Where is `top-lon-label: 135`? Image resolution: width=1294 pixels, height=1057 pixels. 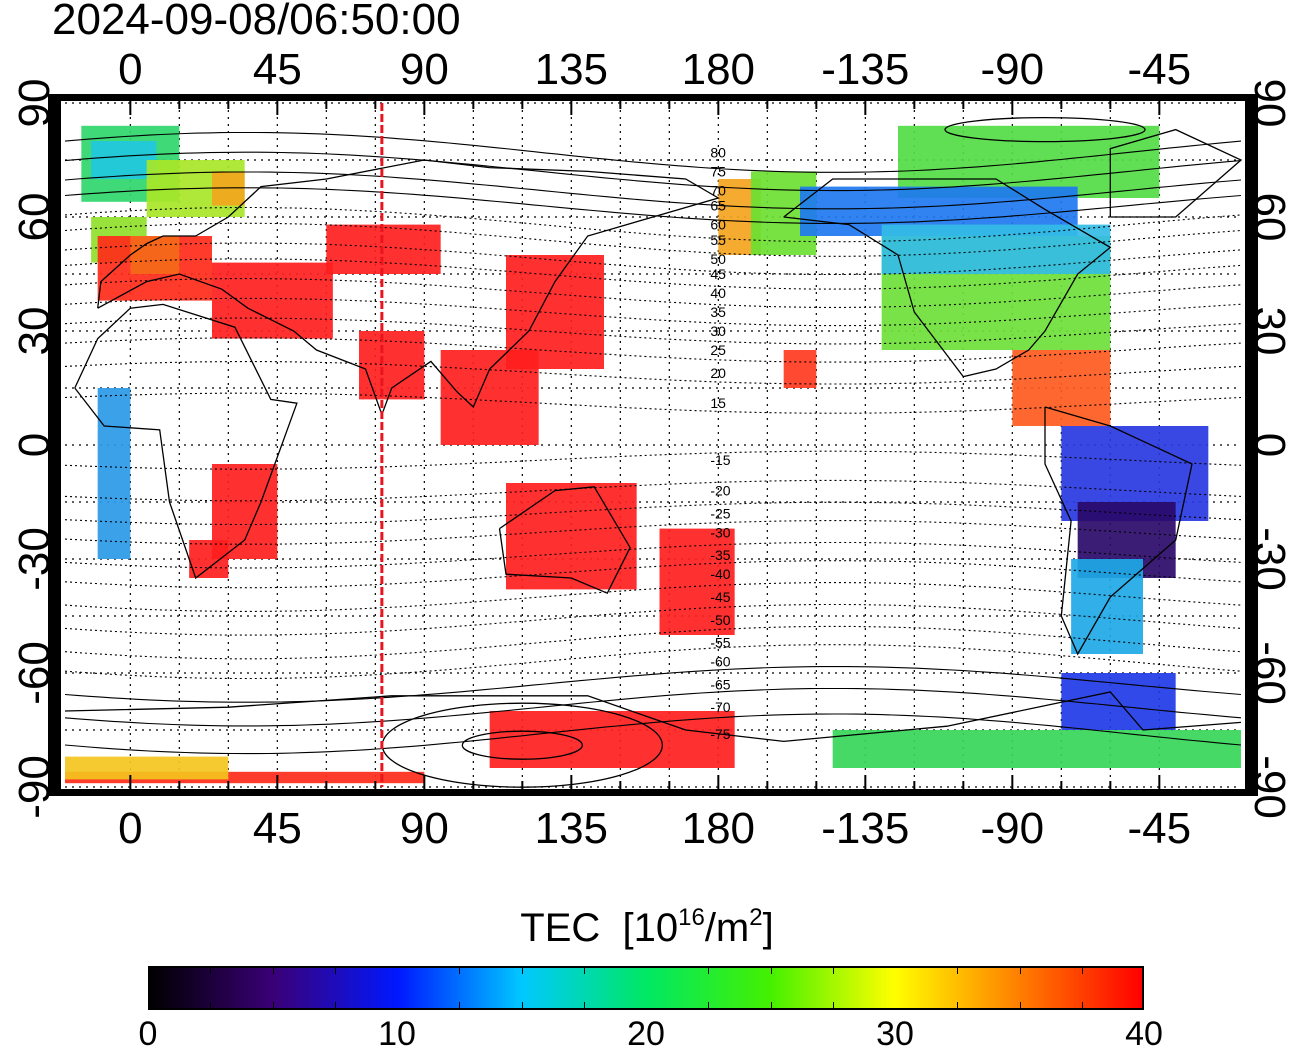
top-lon-label: 135 is located at coordinates (571, 69).